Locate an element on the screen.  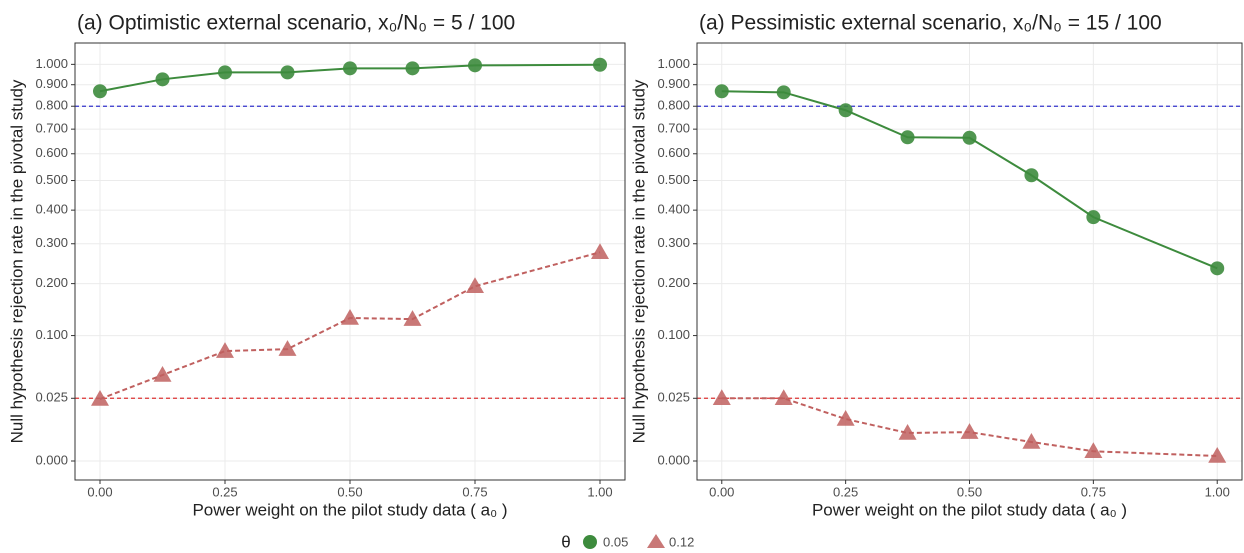
legend-label: 0.12 is located at coordinates (681, 541).